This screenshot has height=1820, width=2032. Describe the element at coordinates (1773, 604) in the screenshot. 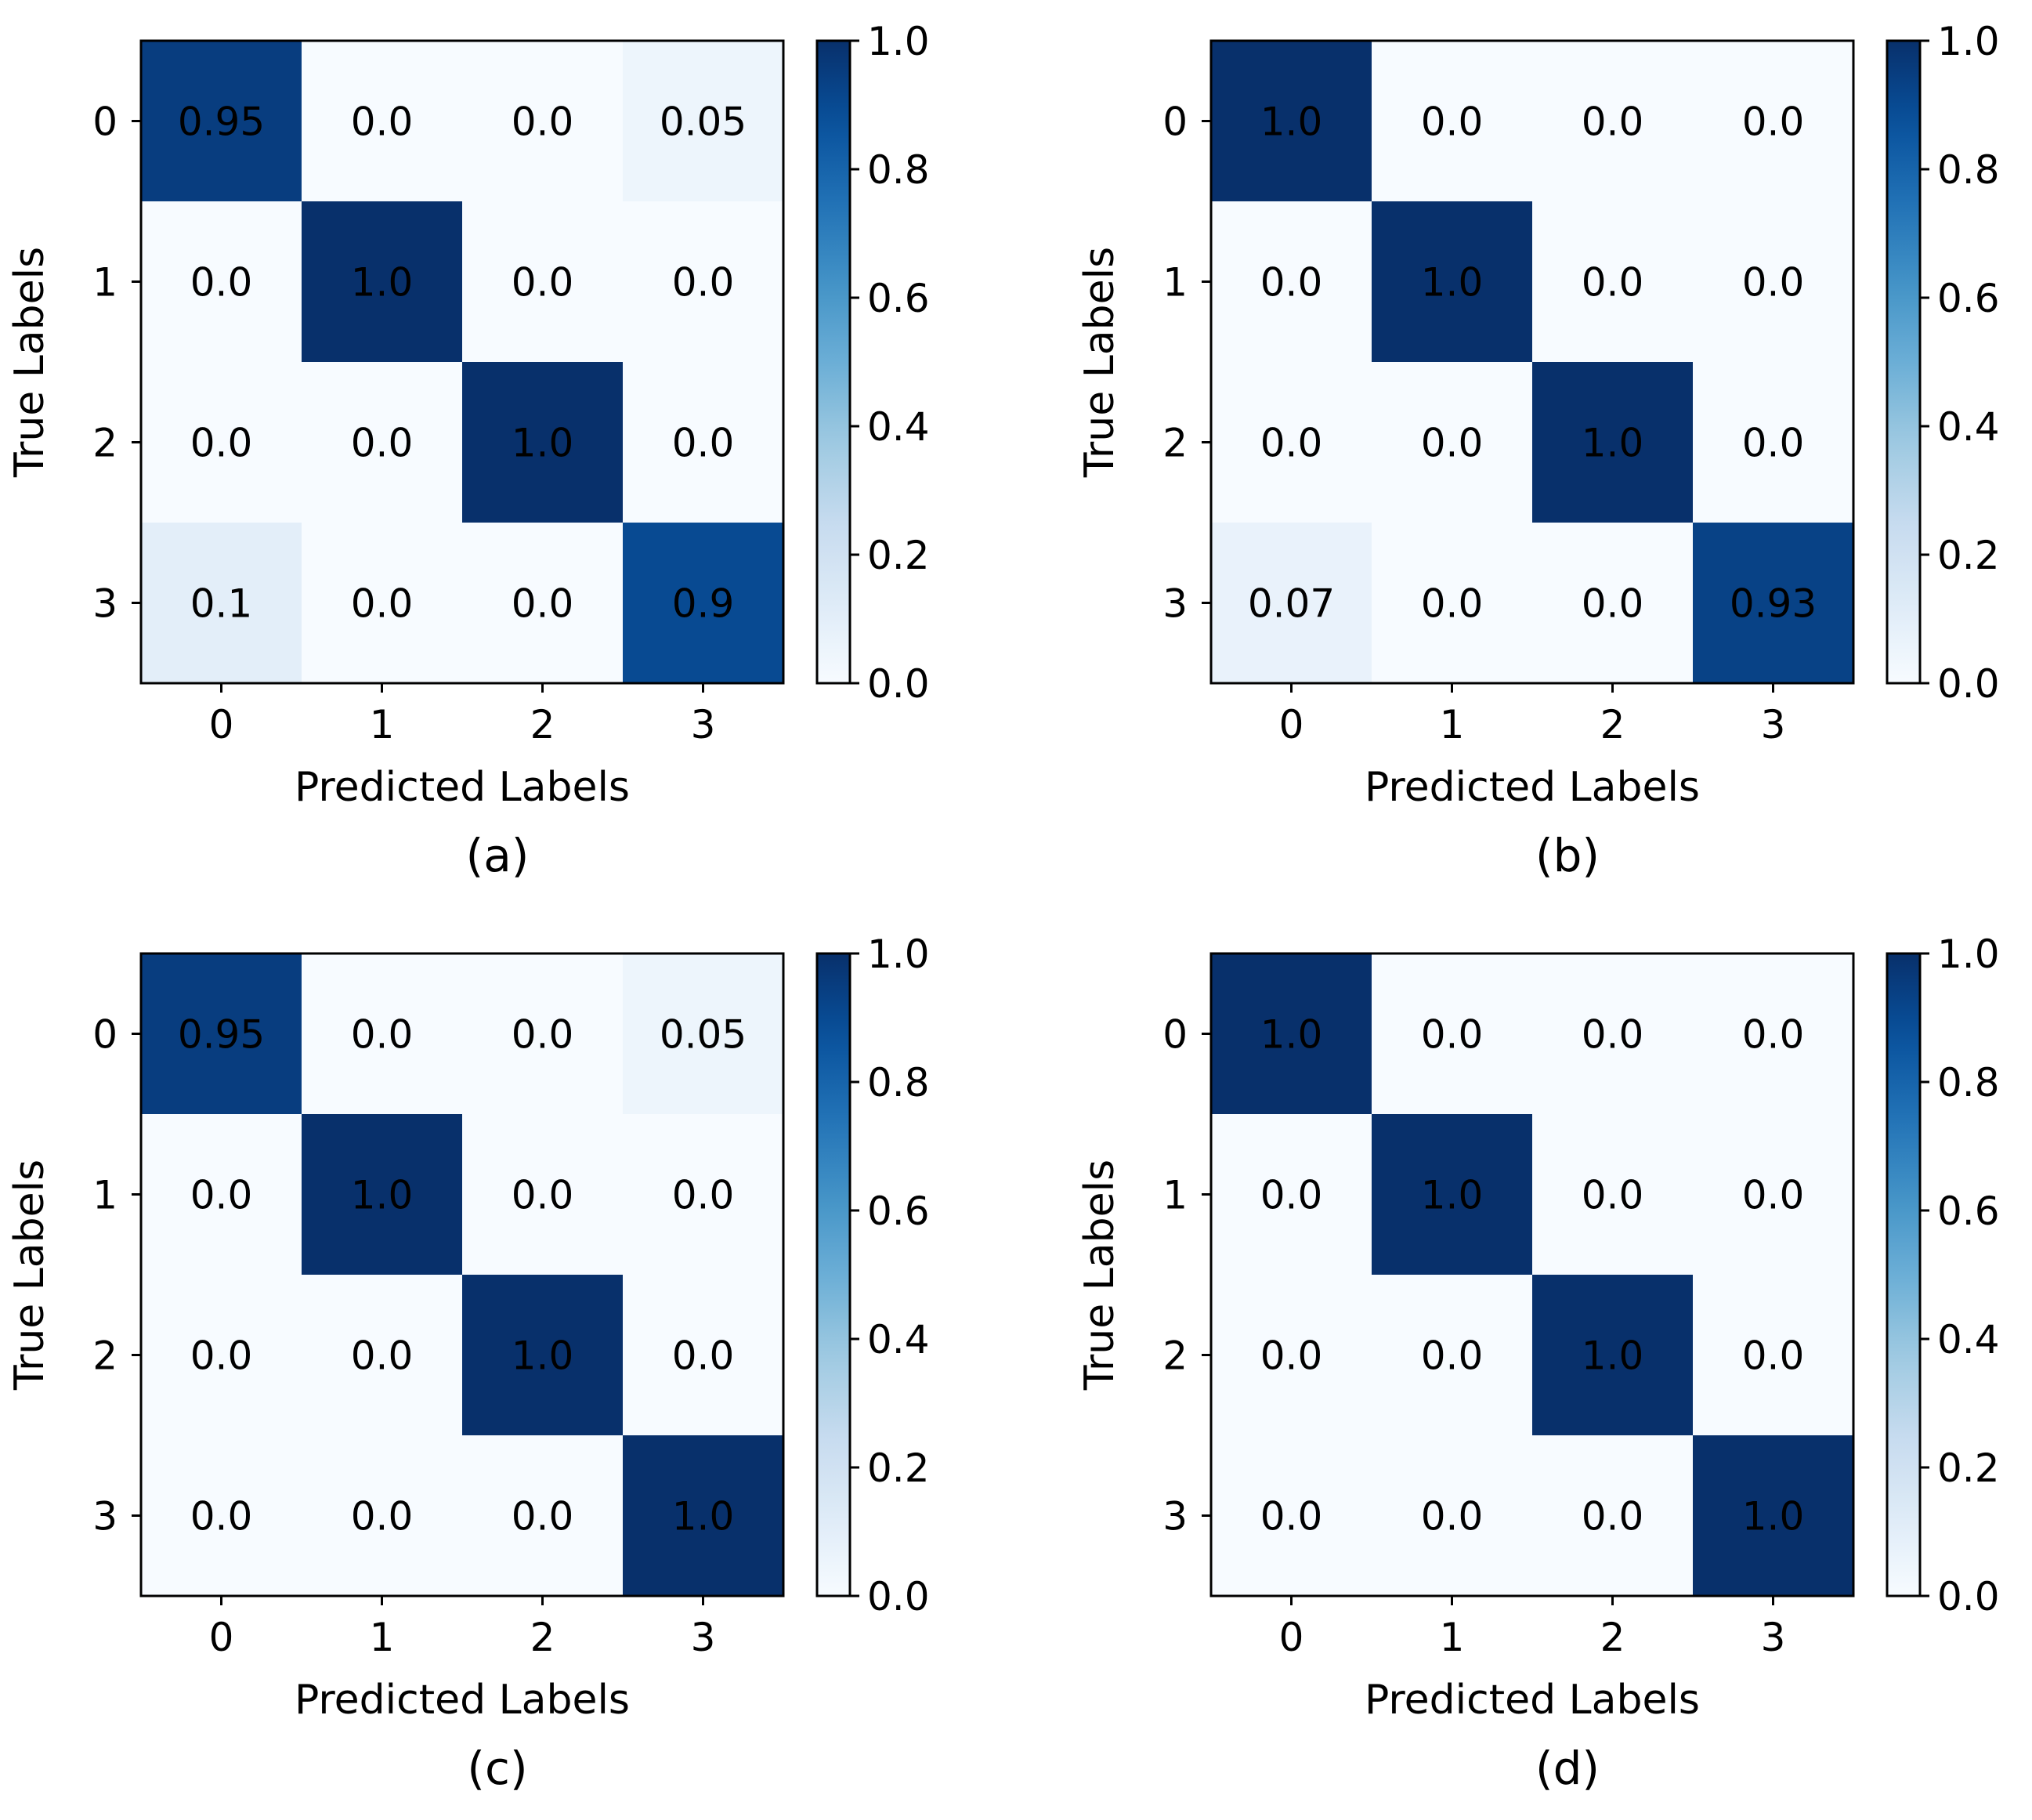

I see `cell-value-label: 0.93` at that location.